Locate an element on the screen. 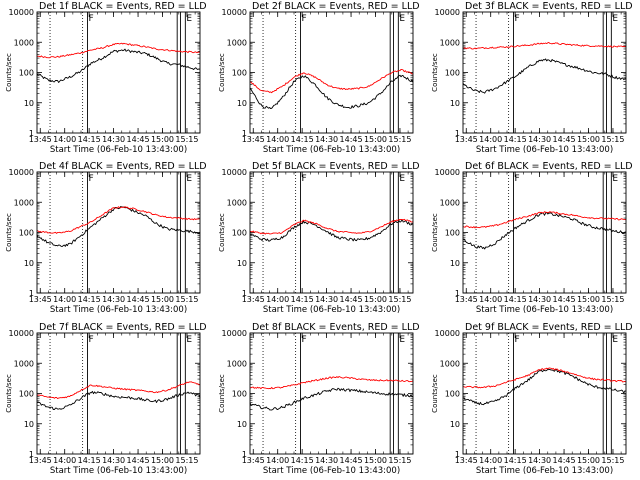 The width and height of the screenshot is (640, 480). chart-title: Det 1f BLACK = Events, RED = LLD is located at coordinates (123, 6).